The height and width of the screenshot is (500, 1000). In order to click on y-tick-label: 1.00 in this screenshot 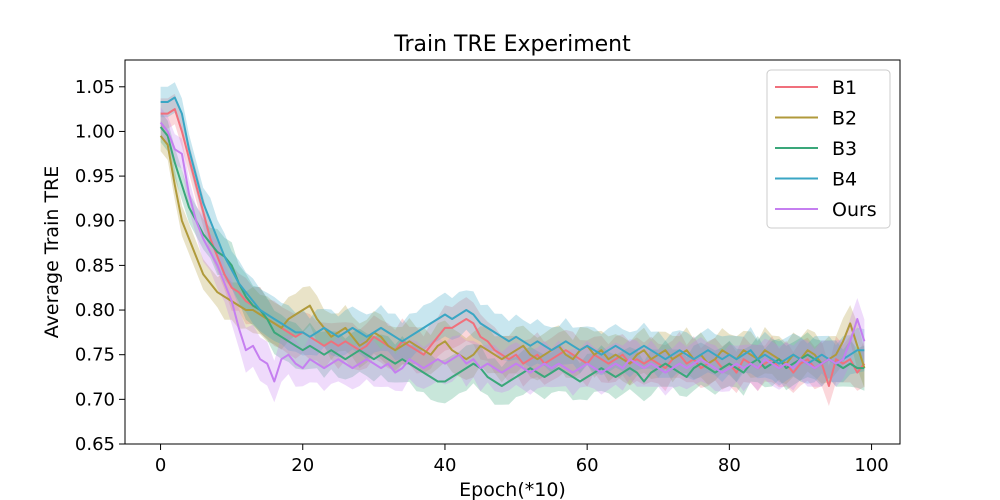, I will do `click(95, 131)`.